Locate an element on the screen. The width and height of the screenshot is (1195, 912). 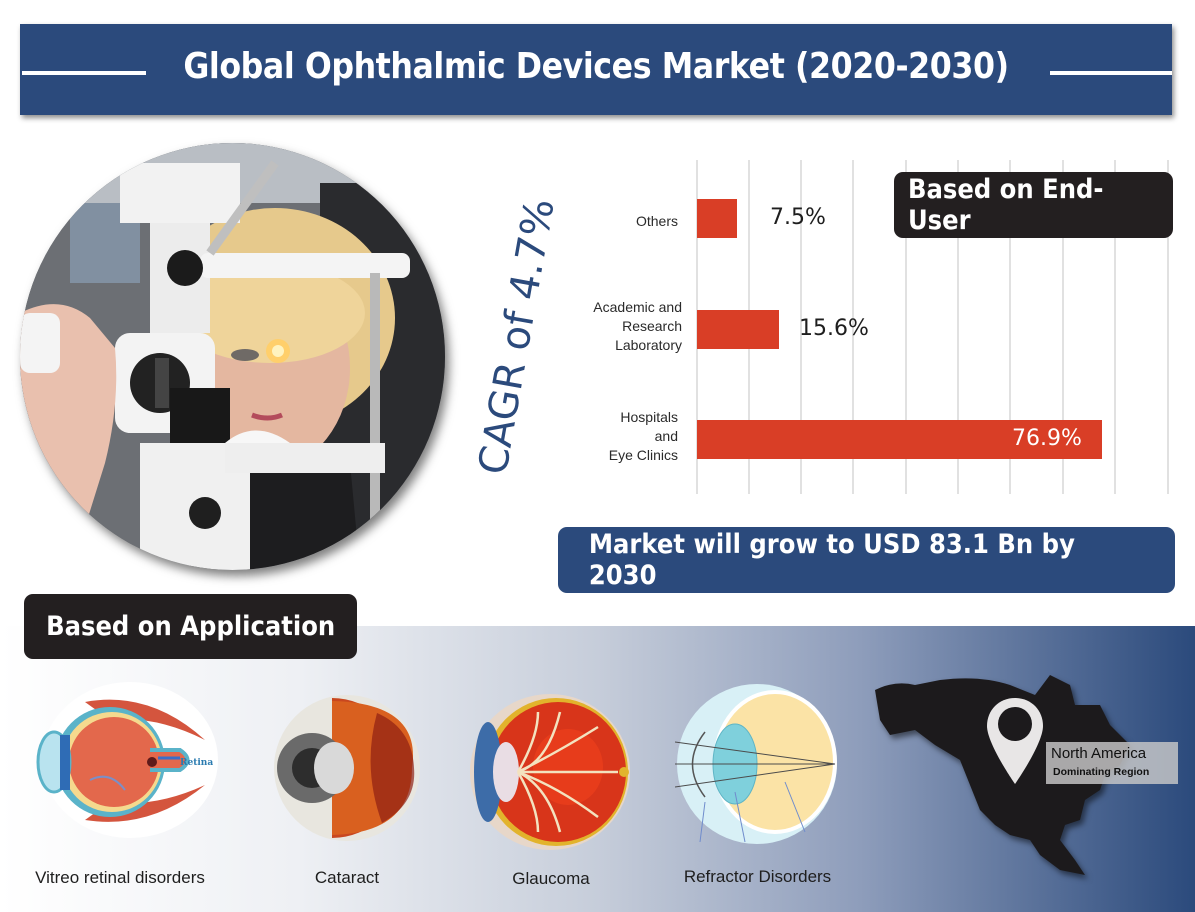
application-heading-text: Based on Application is located at coordinates (190, 626).